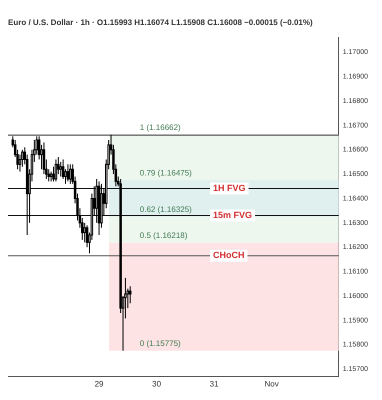 Image resolution: width=382 pixels, height=400 pixels. I want to click on annotation: 0 (1.15775), so click(161, 343).